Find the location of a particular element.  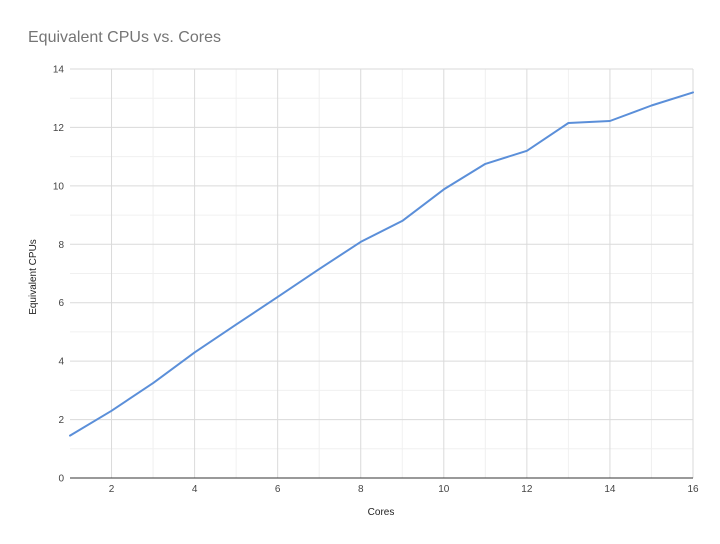

x-tick-label: 6 is located at coordinates (278, 489).